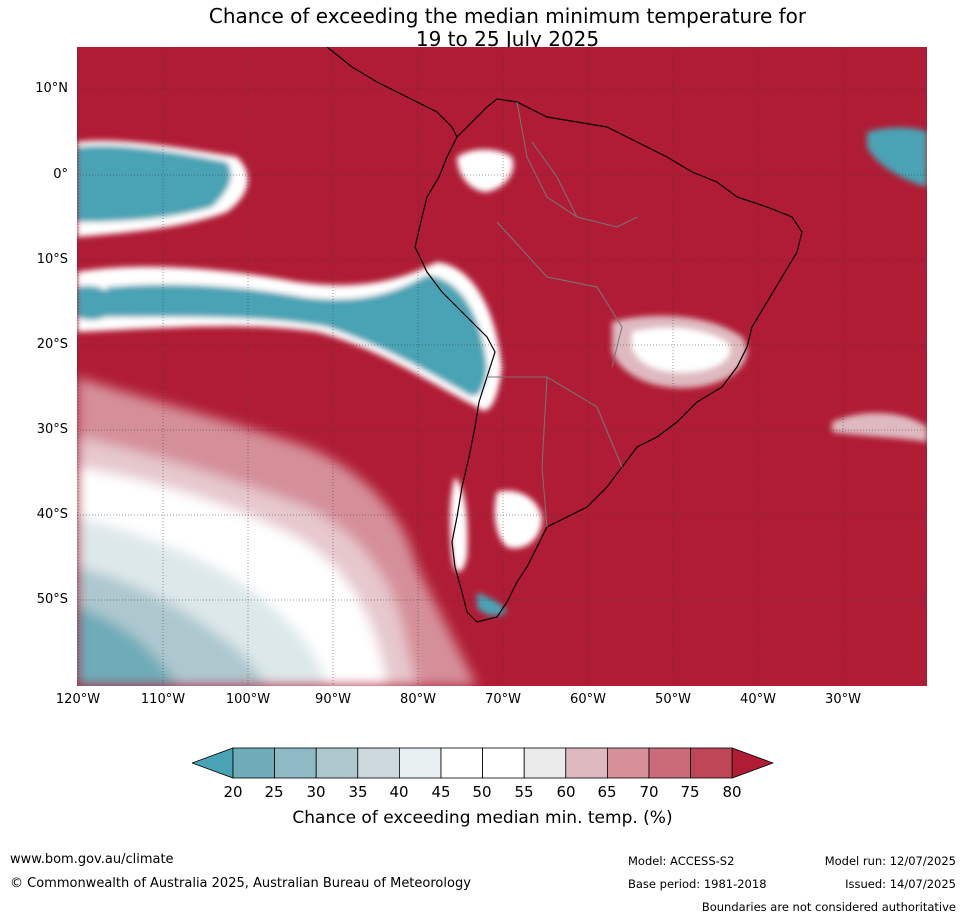  I want to click on colorbar-tick-40: 40, so click(399, 792).